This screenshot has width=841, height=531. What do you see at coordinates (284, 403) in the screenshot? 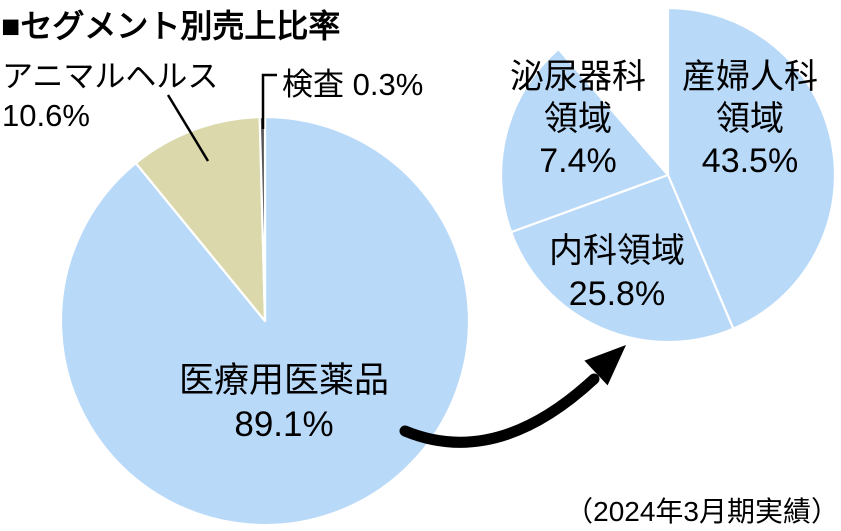
I see `label-pharma-center: 医療用医薬品 89.1%` at bounding box center [284, 403].